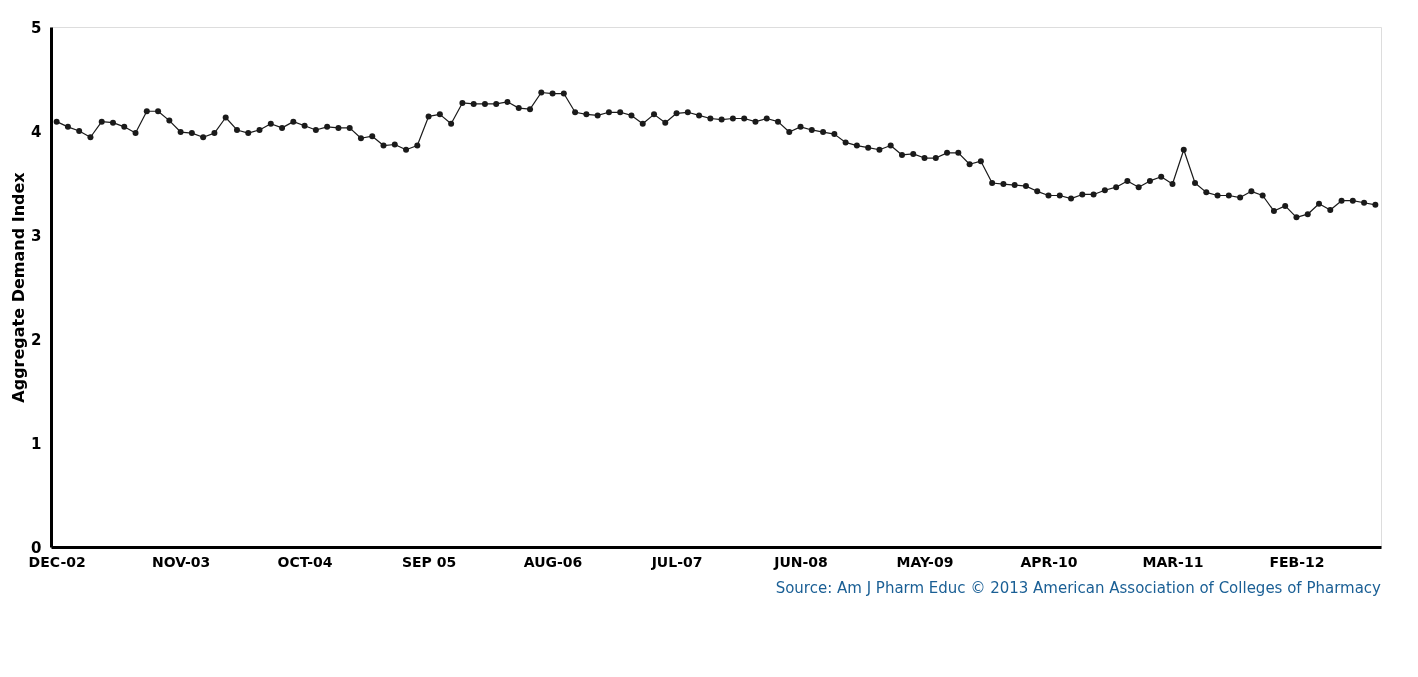 Image resolution: width=1418 pixels, height=677 pixels. What do you see at coordinates (19, 287) in the screenshot?
I see `y-axis-title: Aggregate Demand Index` at bounding box center [19, 287].